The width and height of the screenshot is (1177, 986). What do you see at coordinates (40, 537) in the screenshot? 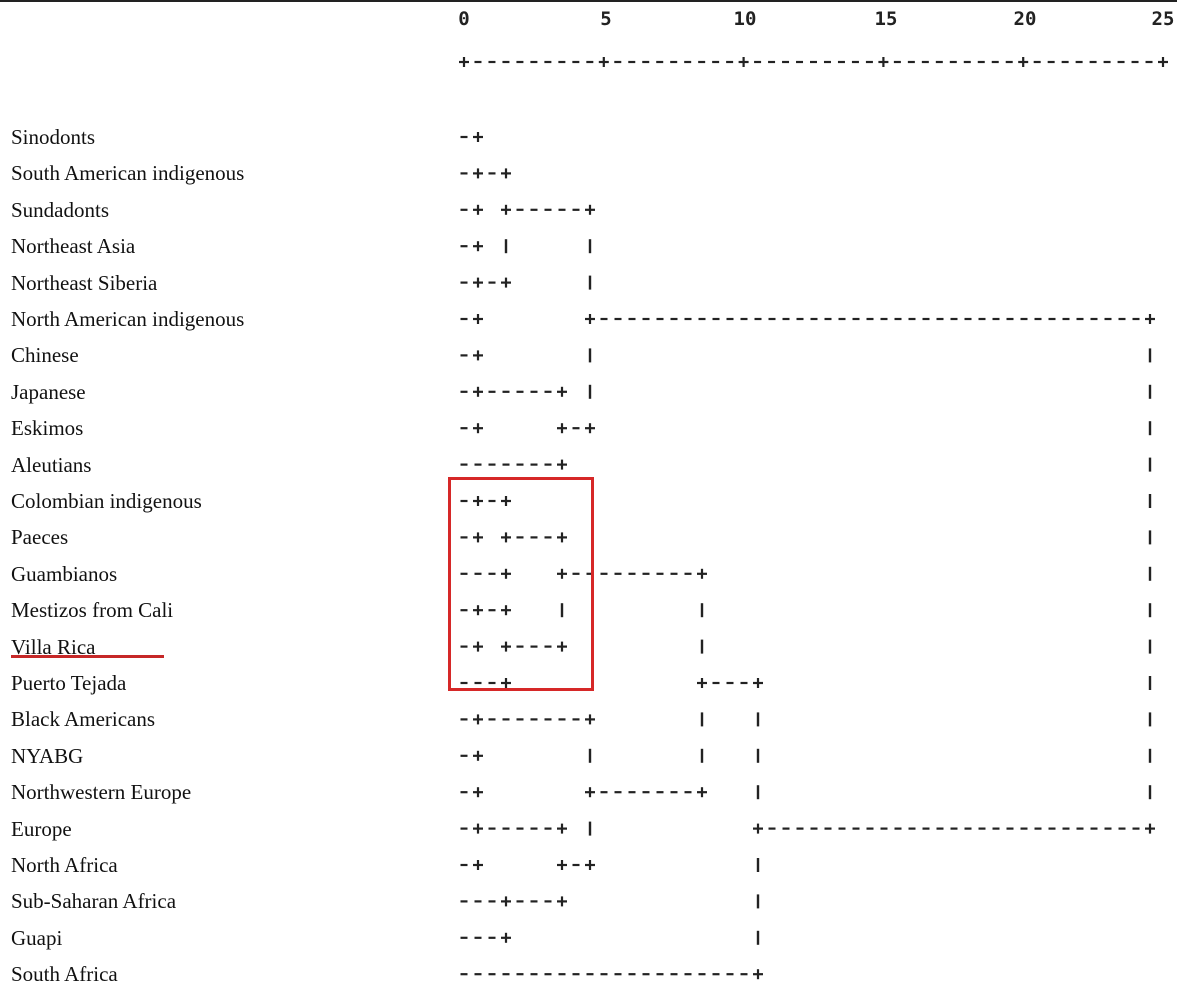
I see `population-label: Paeces` at bounding box center [40, 537].